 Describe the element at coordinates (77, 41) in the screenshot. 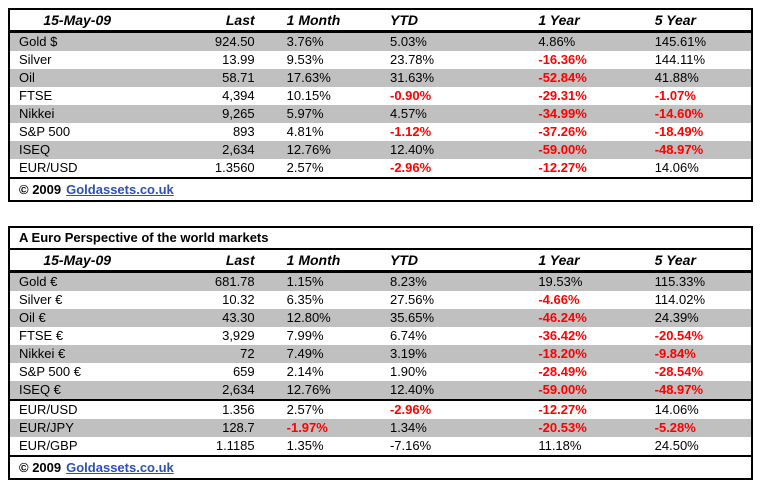

I see `row-label-cell: Gold $` at that location.